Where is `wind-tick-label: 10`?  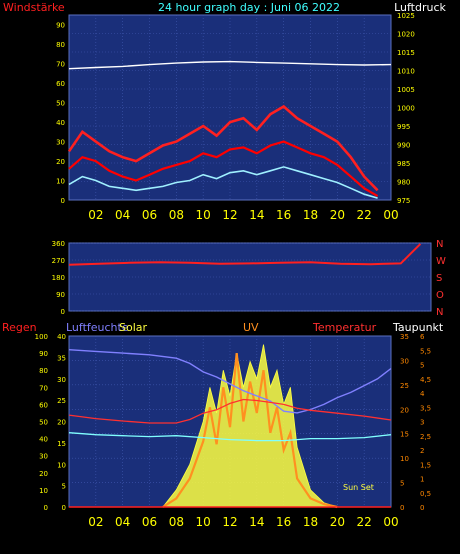
wind-tick-label: 10 is located at coordinates (60, 182).